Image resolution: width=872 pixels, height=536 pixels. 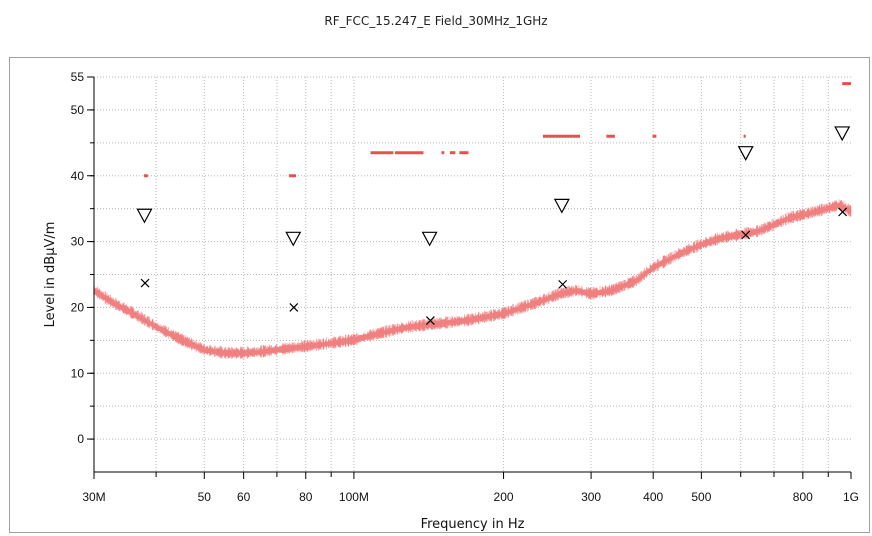 I want to click on y-tick-label: 55, so click(x=78, y=77).